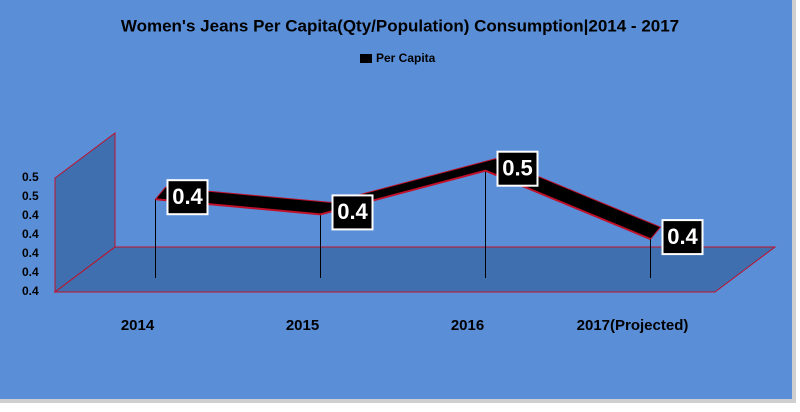  I want to click on legend-label: Per Capita, so click(406, 58).